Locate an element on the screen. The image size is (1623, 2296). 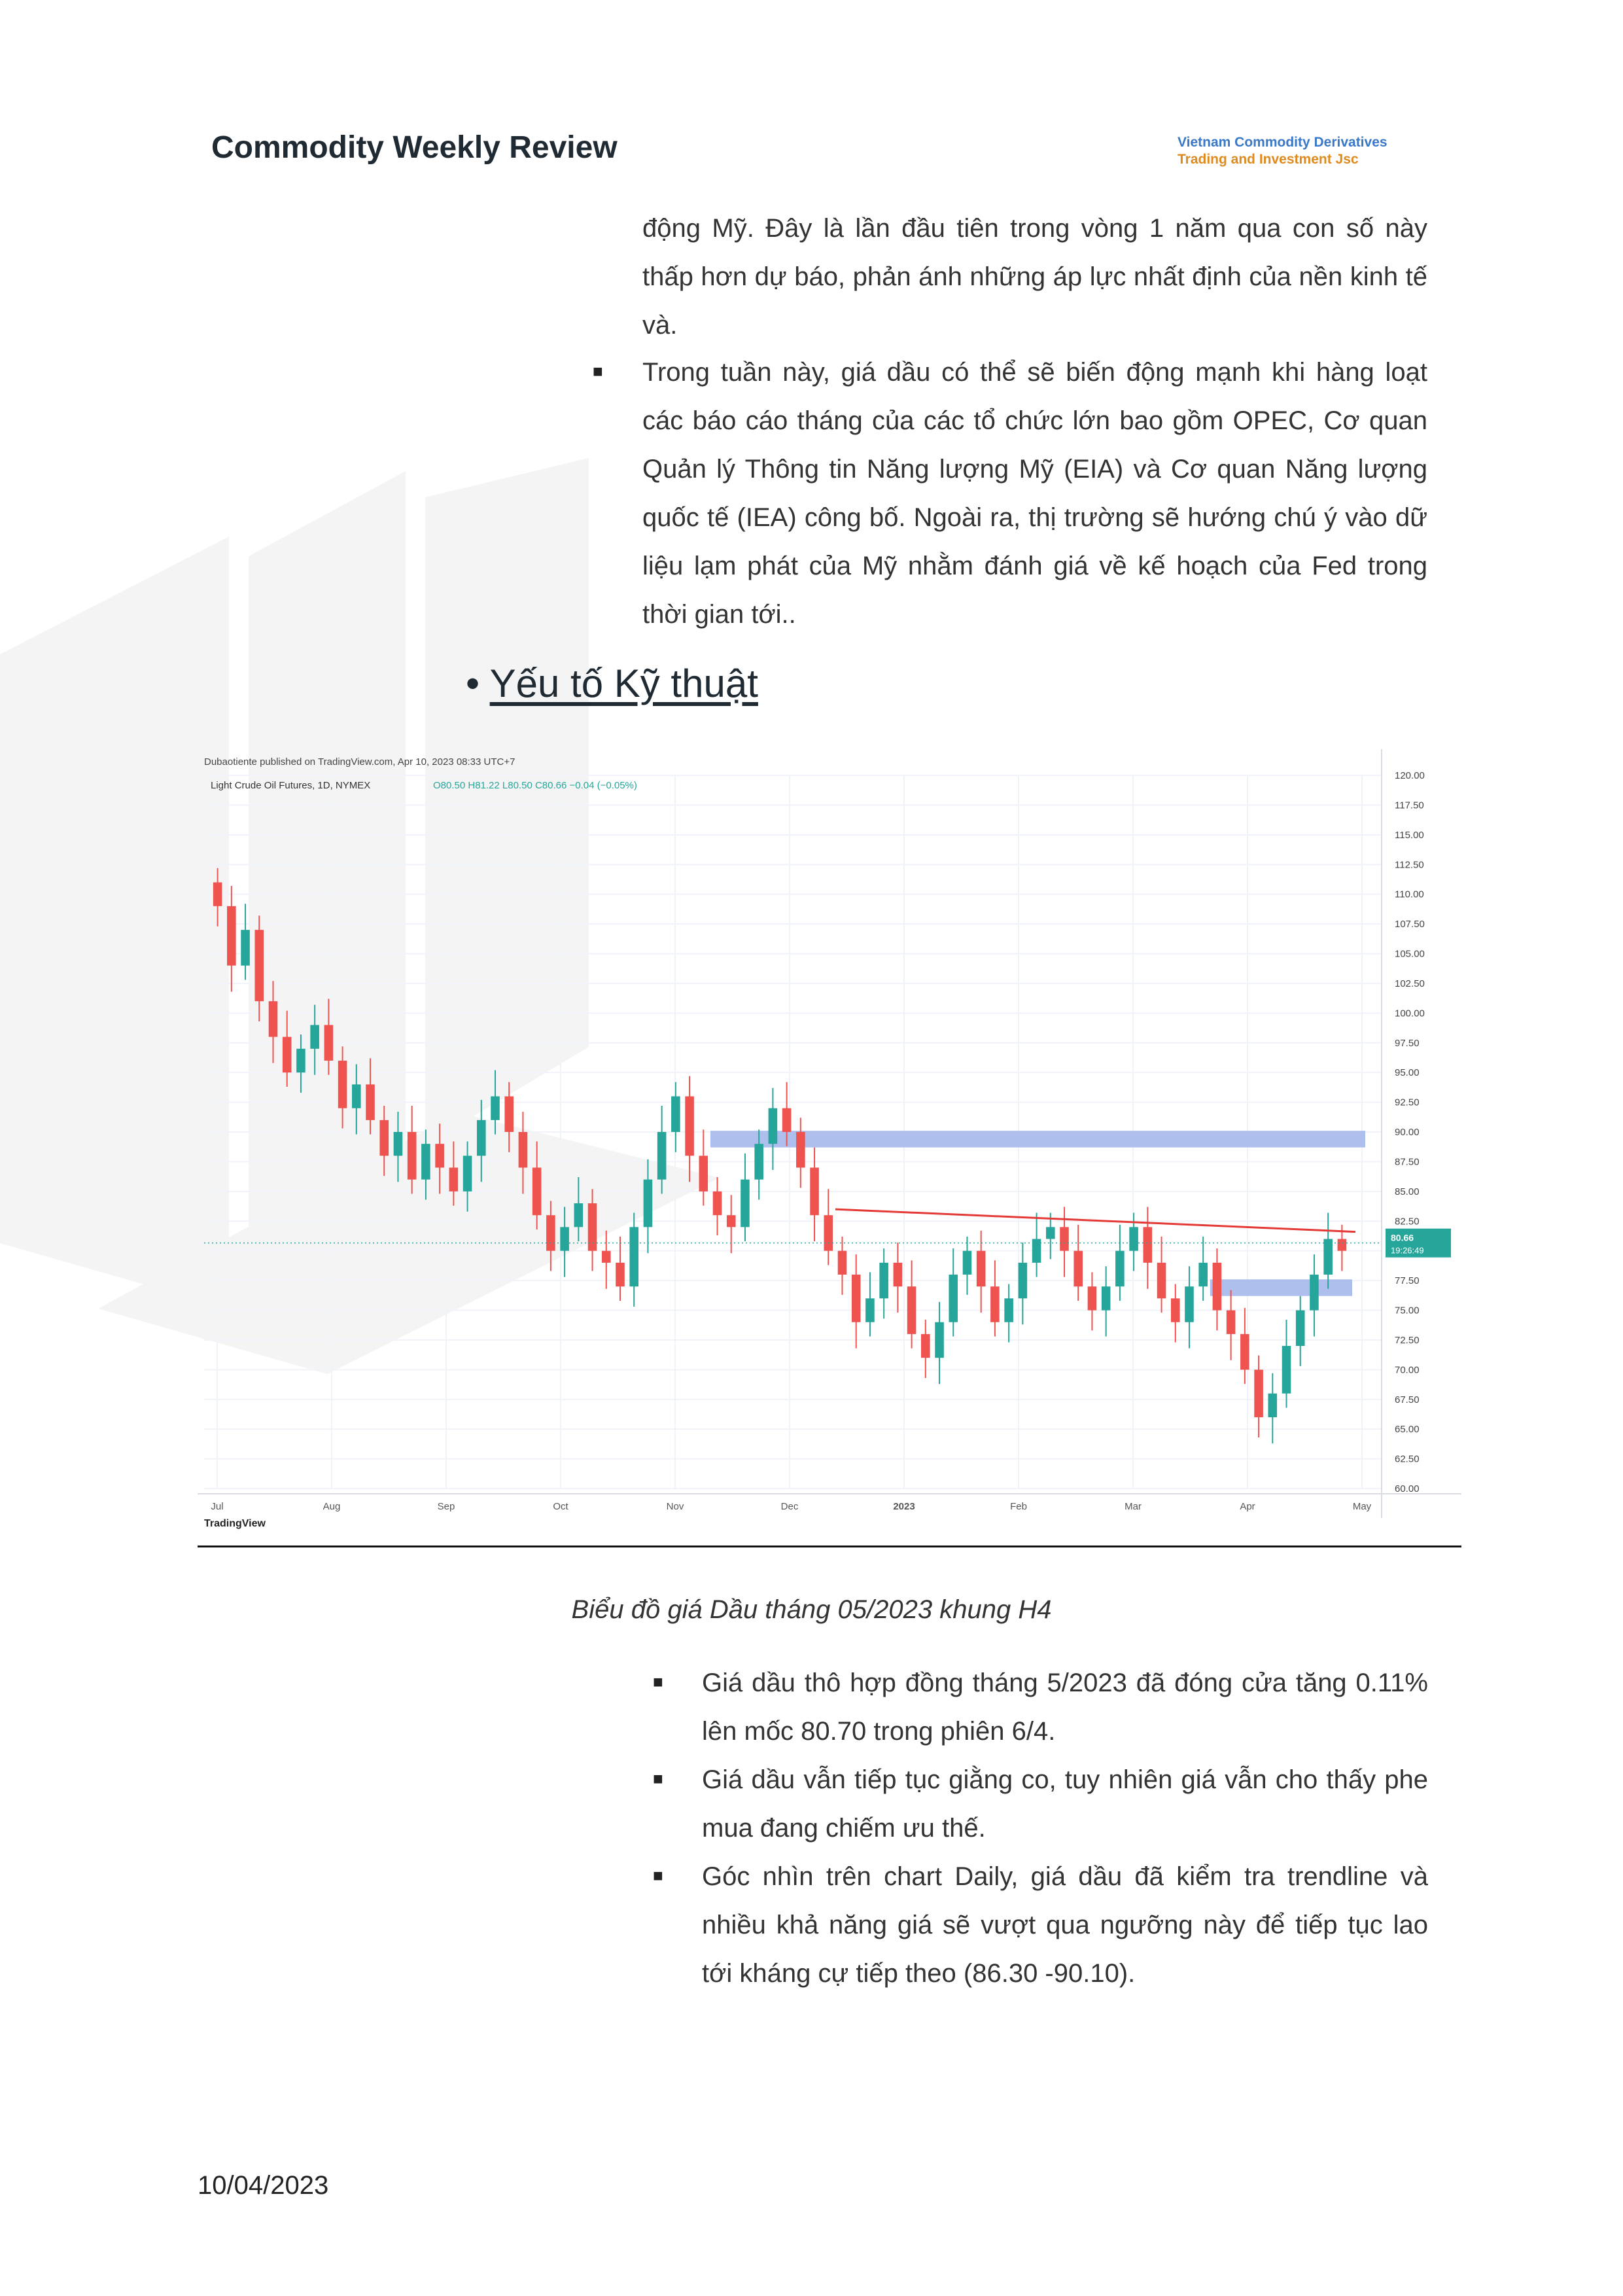
y-tick-label: 112.50 is located at coordinates (1409, 864).